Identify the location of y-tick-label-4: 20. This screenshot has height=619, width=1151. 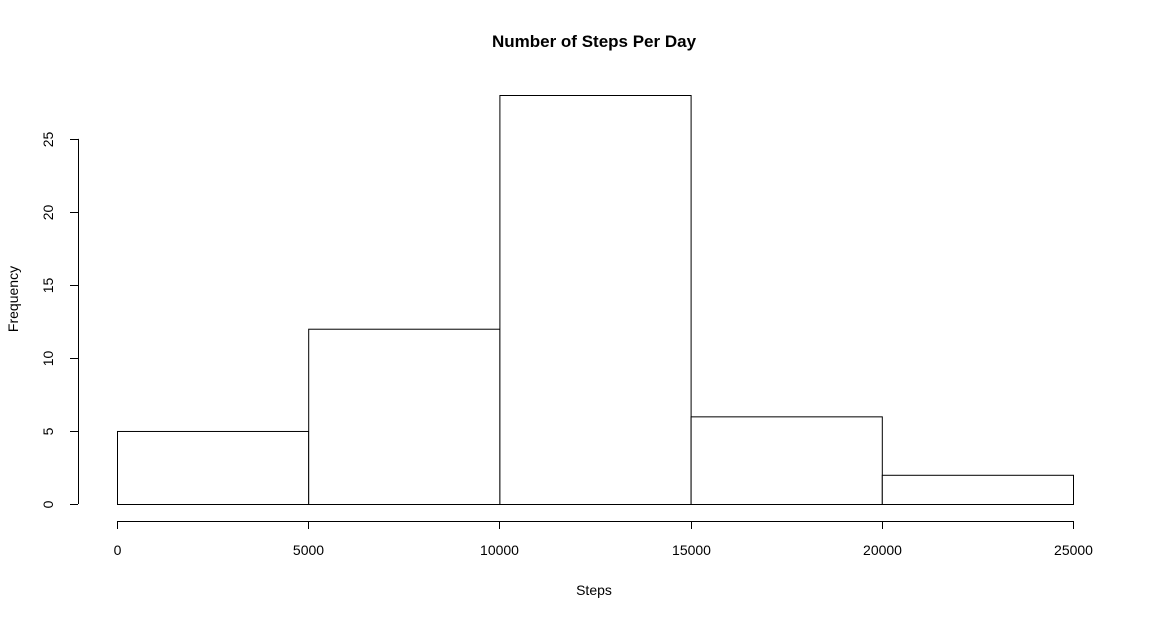
(48, 213).